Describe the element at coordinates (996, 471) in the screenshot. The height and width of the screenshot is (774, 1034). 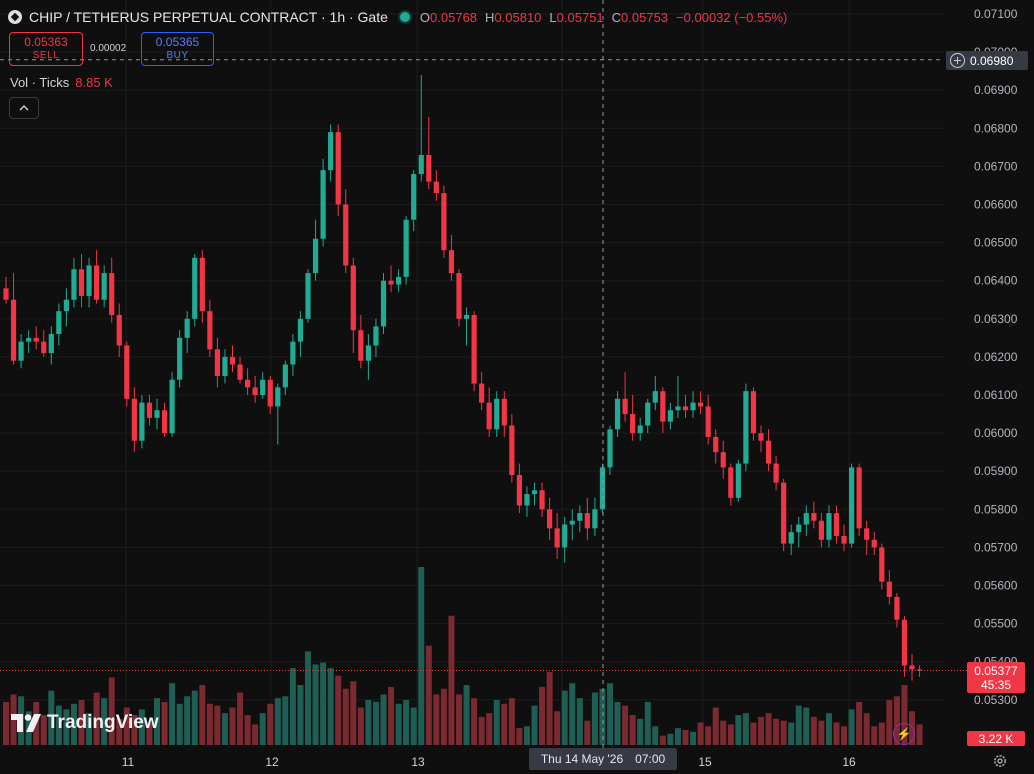
I see `price-axis-tick: 0.05900` at that location.